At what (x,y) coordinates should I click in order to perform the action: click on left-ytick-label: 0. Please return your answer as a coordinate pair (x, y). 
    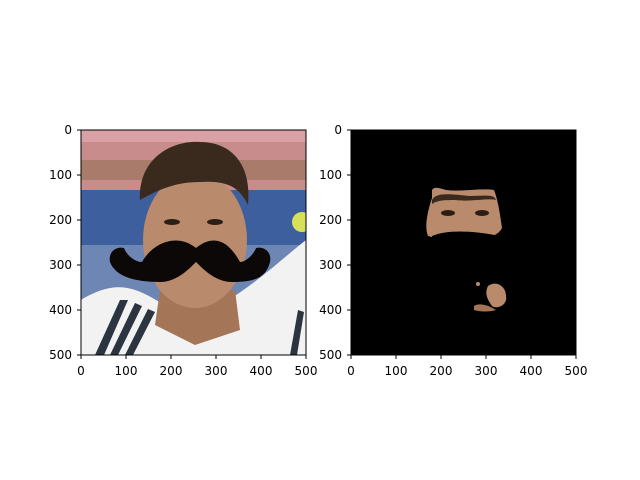
    Looking at the image, I should click on (68, 130).